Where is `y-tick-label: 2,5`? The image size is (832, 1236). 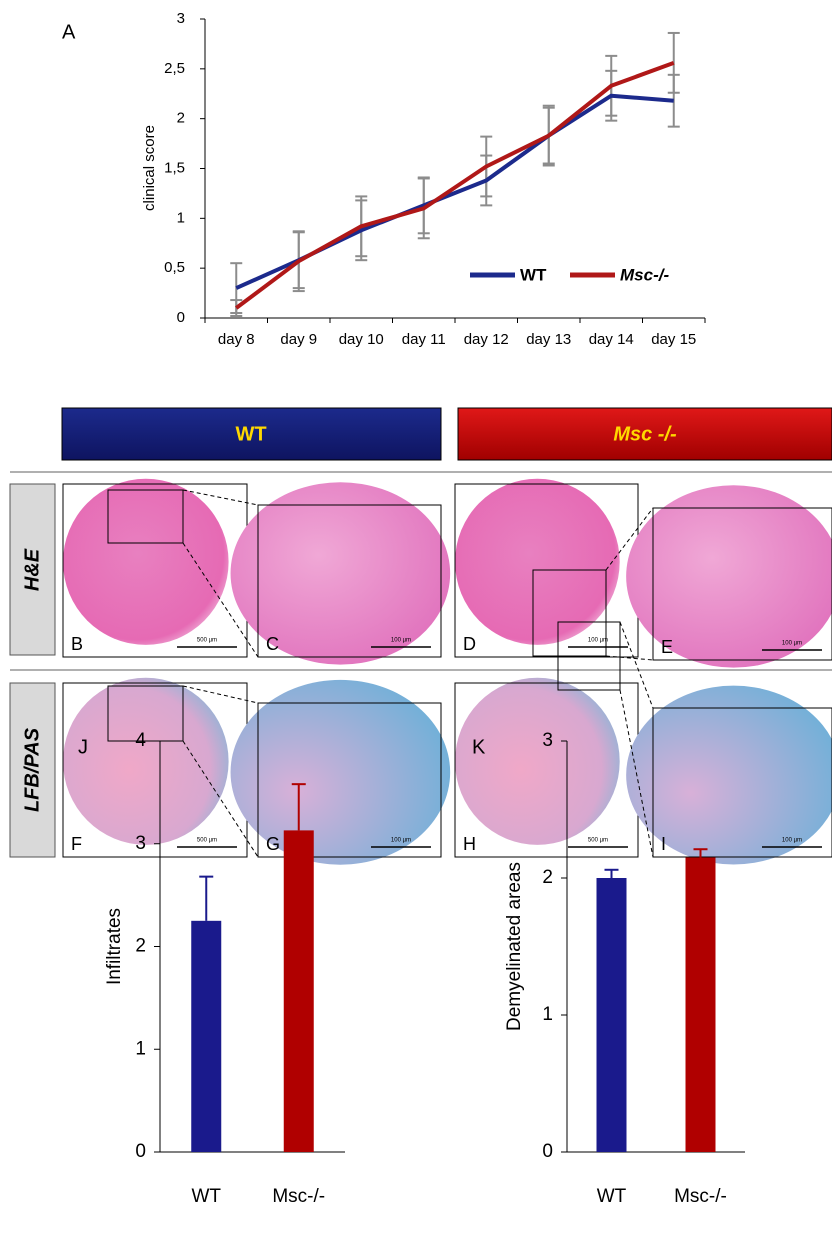
y-tick-label: 2,5 is located at coordinates (174, 68).